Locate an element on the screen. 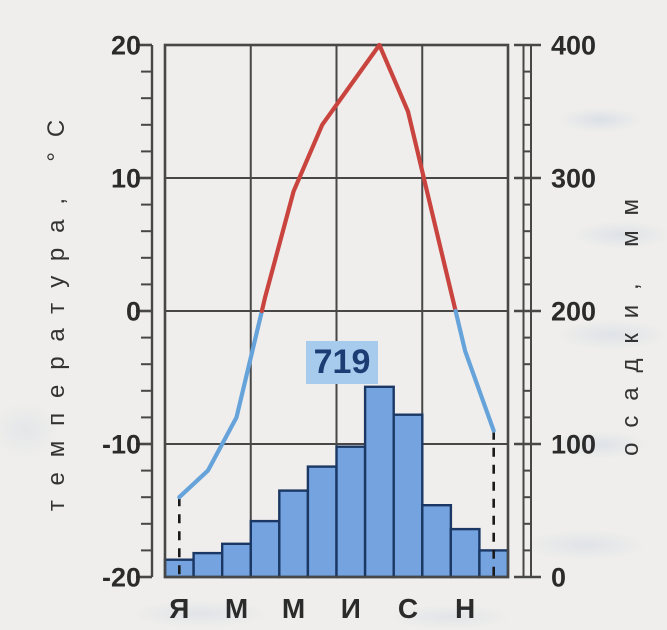 The height and width of the screenshot is (630, 667). temperature-line-warm is located at coordinates (358, 178).